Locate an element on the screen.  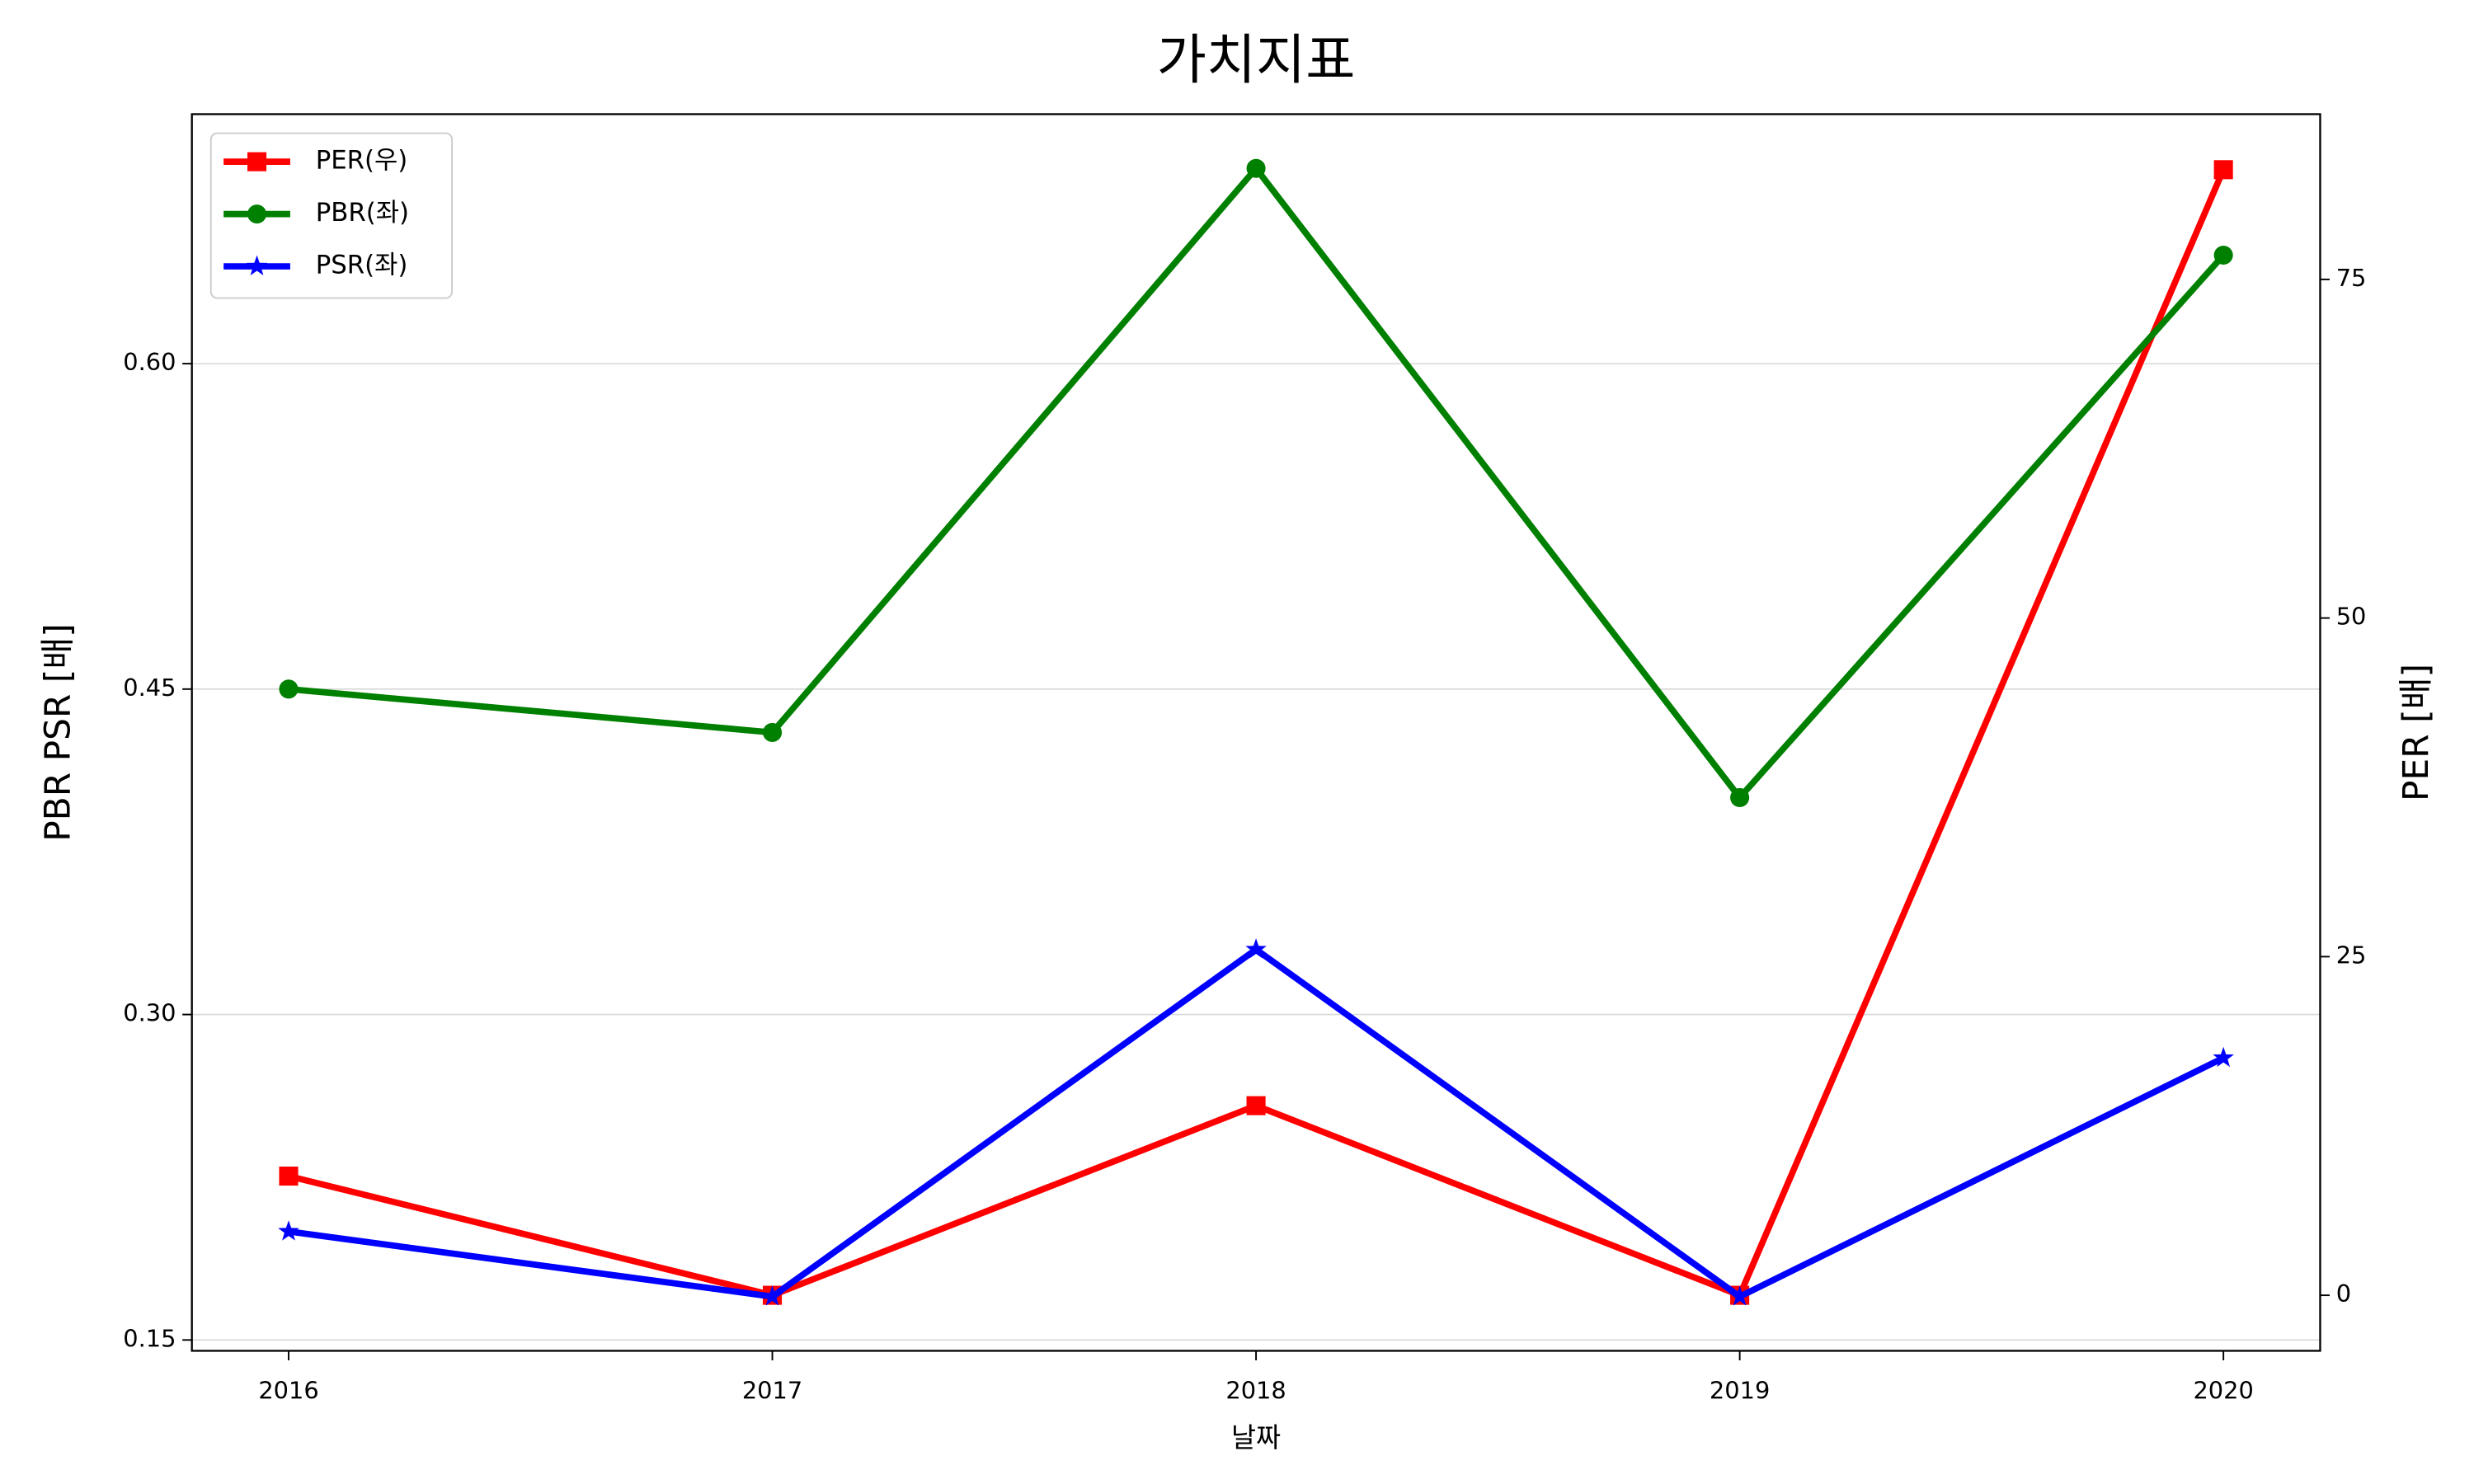
x-tick-label: 2019 is located at coordinates (1740, 1390).